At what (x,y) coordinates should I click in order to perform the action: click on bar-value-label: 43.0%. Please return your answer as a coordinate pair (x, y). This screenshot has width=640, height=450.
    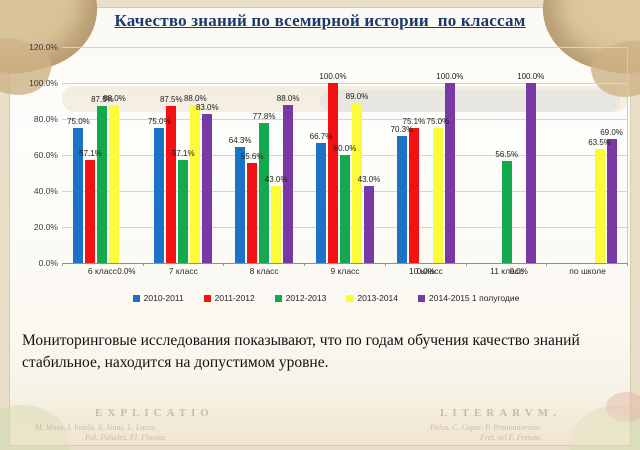
    Looking at the image, I should click on (276, 179).